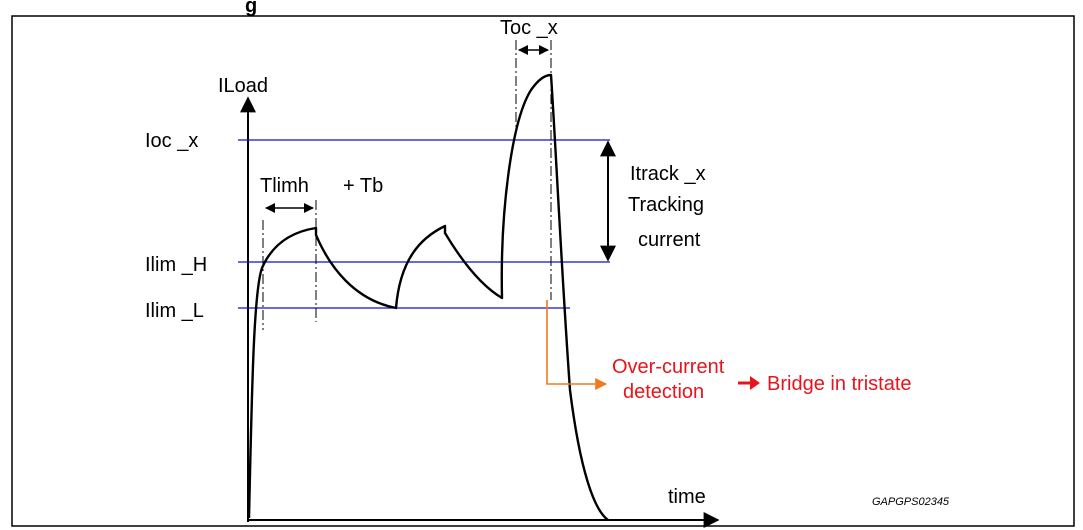  I want to click on ilim-l-label: Ilim _L, so click(174, 311).